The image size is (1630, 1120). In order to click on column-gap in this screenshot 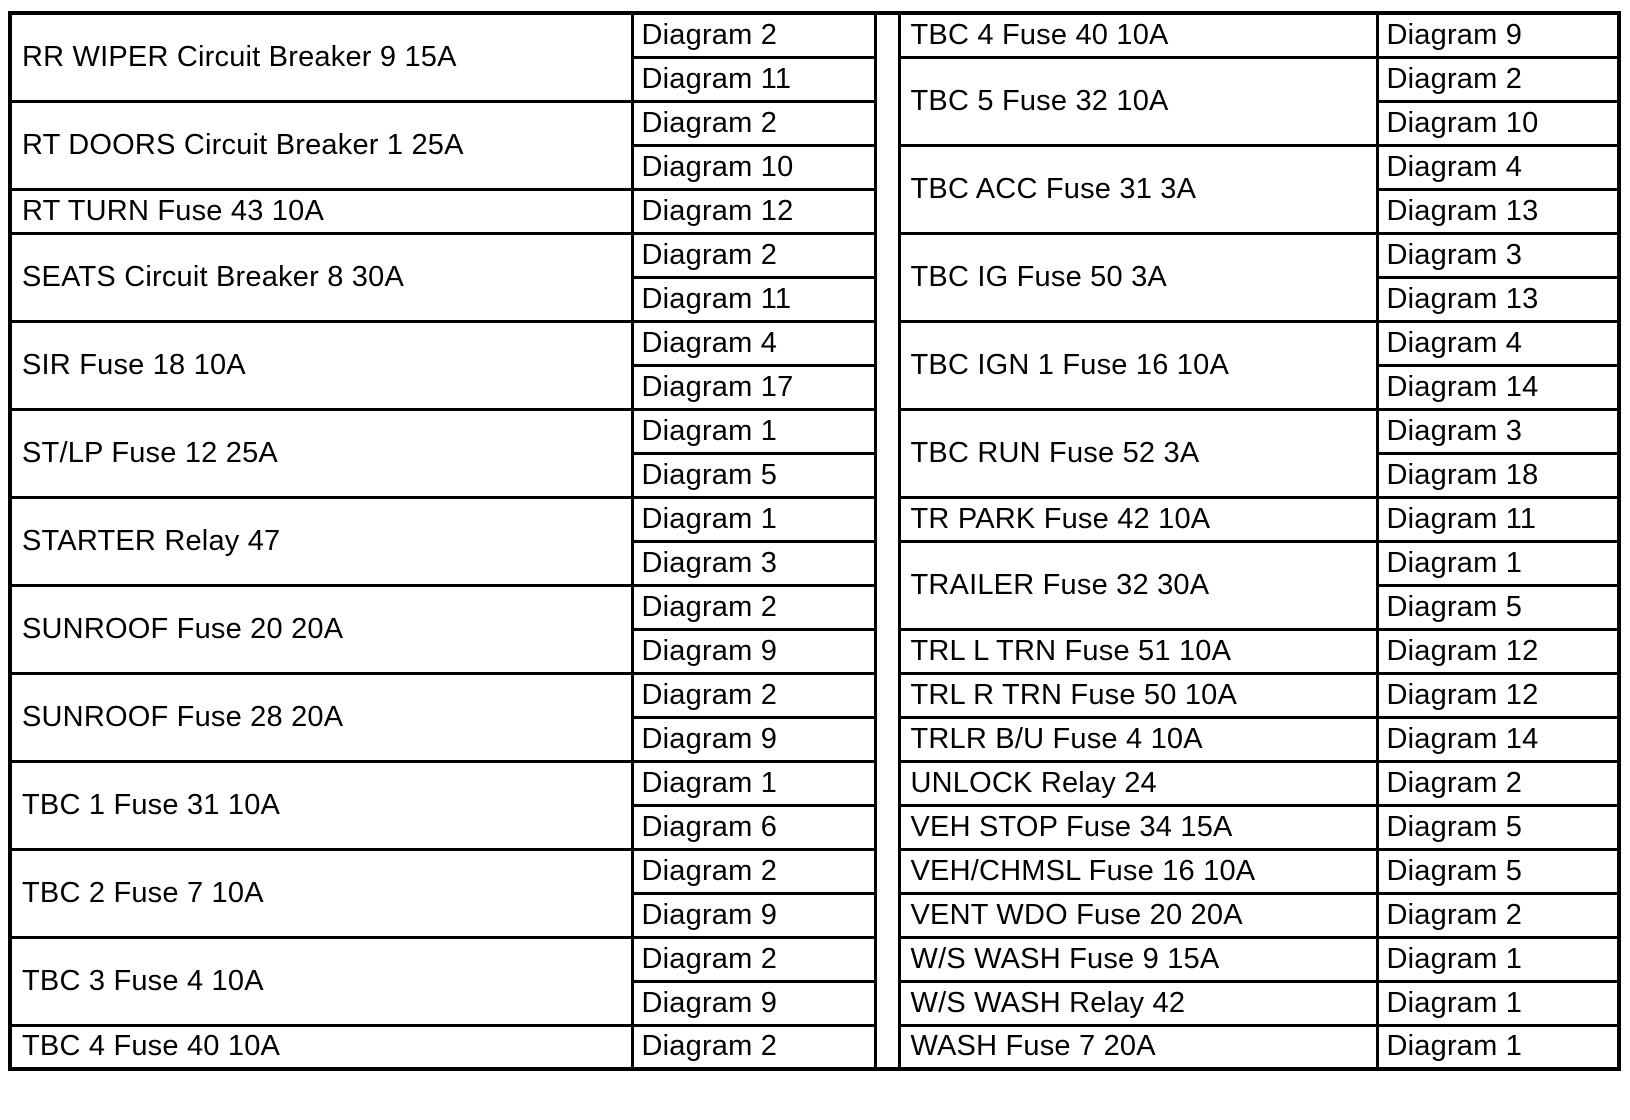, I will do `click(887, 541)`.